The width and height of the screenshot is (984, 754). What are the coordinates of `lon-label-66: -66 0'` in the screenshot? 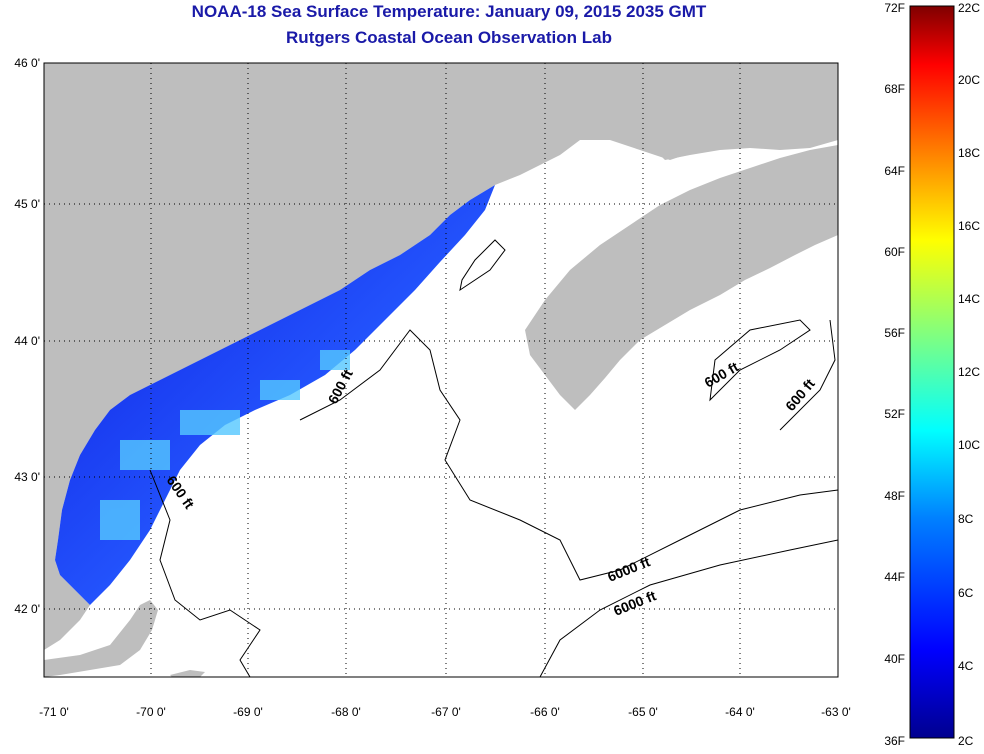 It's located at (545, 712).